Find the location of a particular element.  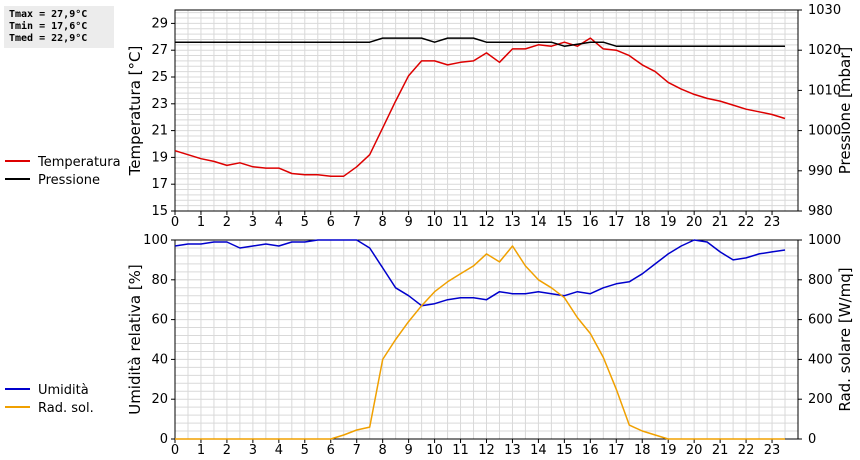

series-pressione-line is located at coordinates (480, 42).